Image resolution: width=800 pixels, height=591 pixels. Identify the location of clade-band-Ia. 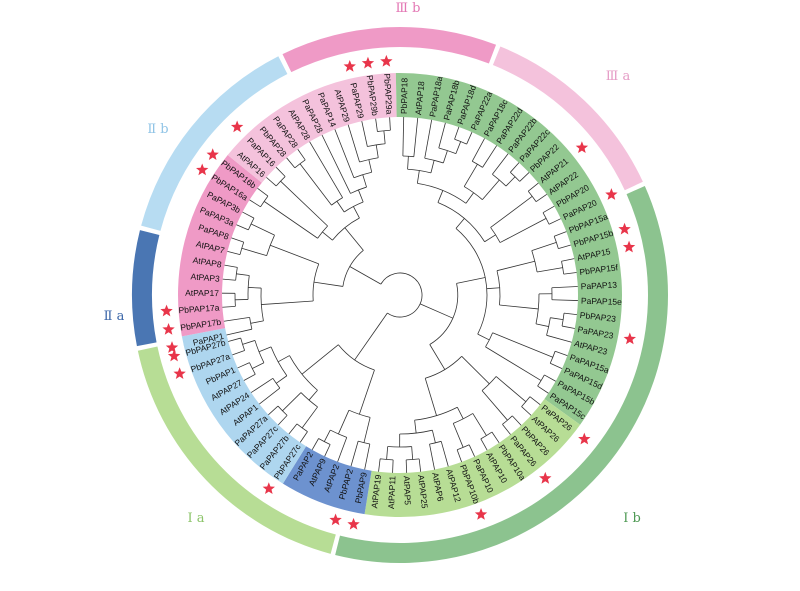
(472, 458).